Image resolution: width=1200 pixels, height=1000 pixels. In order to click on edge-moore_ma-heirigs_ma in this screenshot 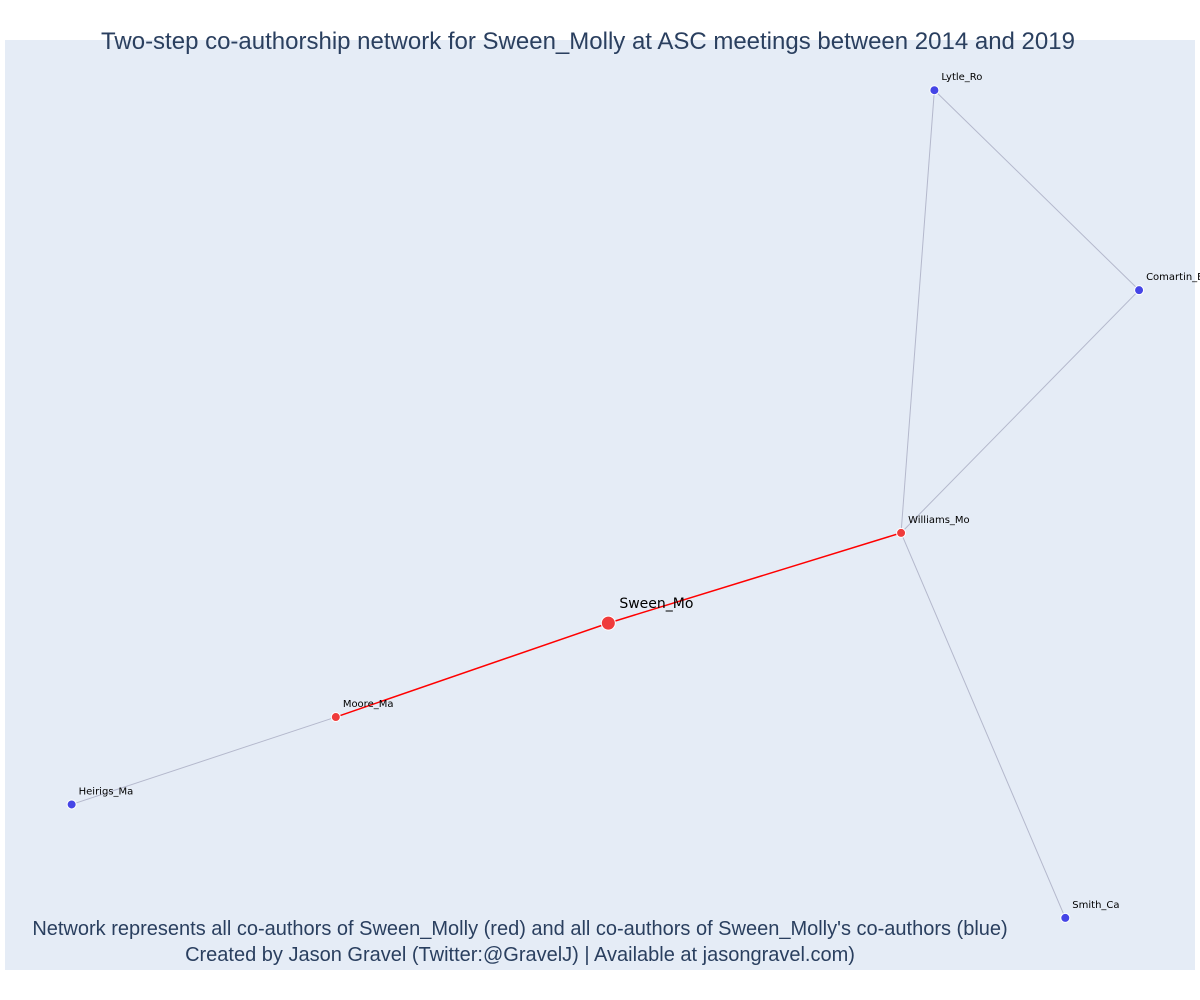, I will do `click(203, 760)`.